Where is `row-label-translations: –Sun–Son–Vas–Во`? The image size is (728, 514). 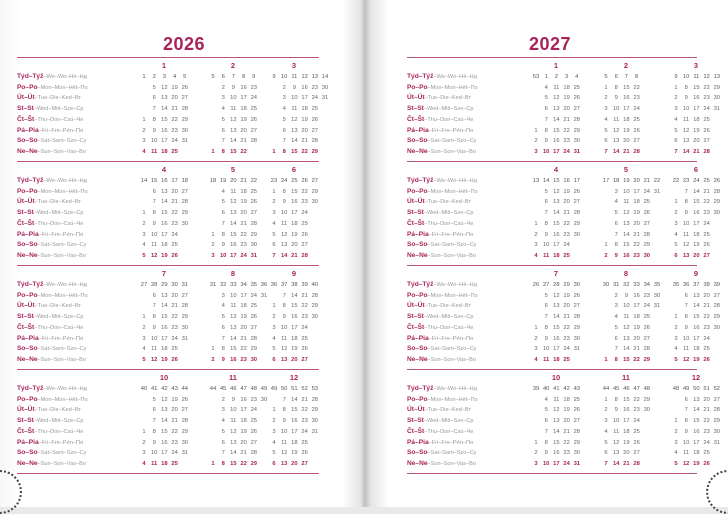
row-label-translations: –Sun–Son–Vas–Во is located at coordinates (61, 463).